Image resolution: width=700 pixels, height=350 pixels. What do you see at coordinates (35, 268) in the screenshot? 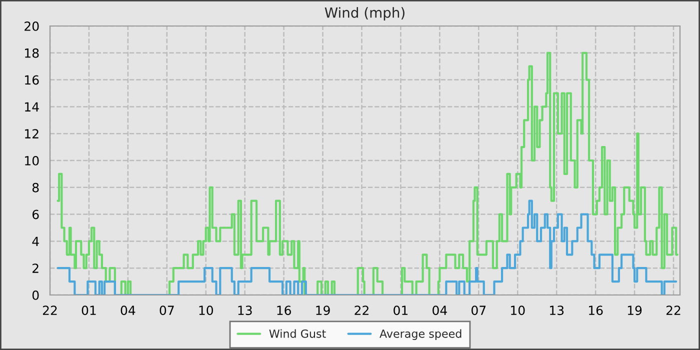
I see `y-tick-label: 2` at bounding box center [35, 268].